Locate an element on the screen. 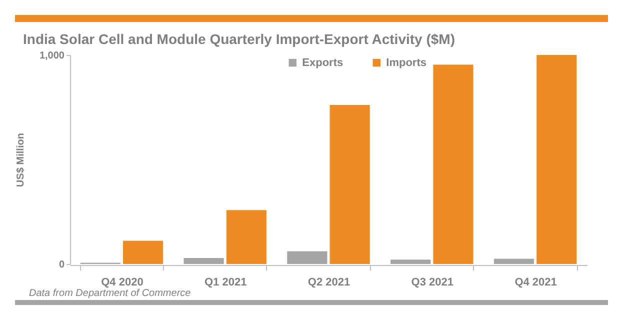 This screenshot has height=321, width=630. chart-title: India Solar Cell and Module Quarterly Import-Export Activity ($M) is located at coordinates (239, 39).